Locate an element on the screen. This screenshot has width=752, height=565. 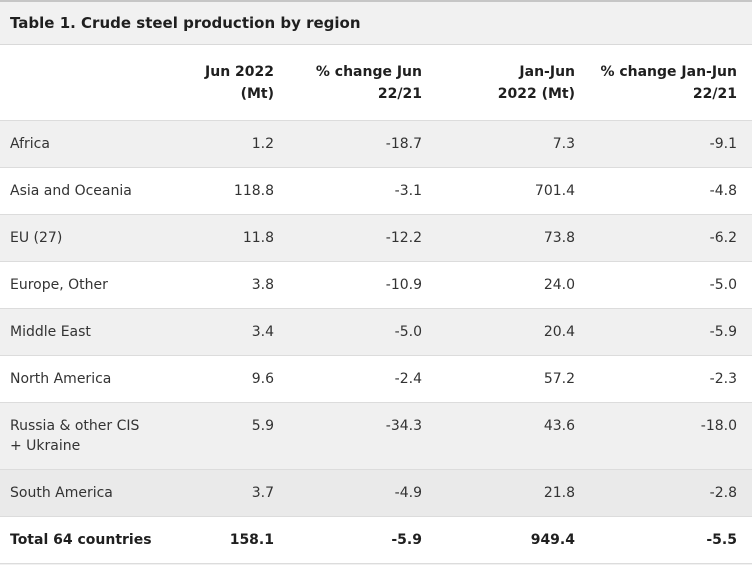
table-row-asia-and-oceania: Asia and Oceania 118.8 -3.1 701.4 -4.8 is located at coordinates (376, 191).